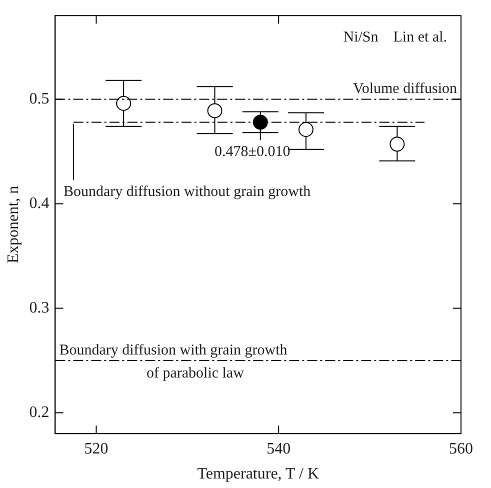  Describe the element at coordinates (39, 412) in the screenshot. I see `y-tick-label: 0.2` at that location.